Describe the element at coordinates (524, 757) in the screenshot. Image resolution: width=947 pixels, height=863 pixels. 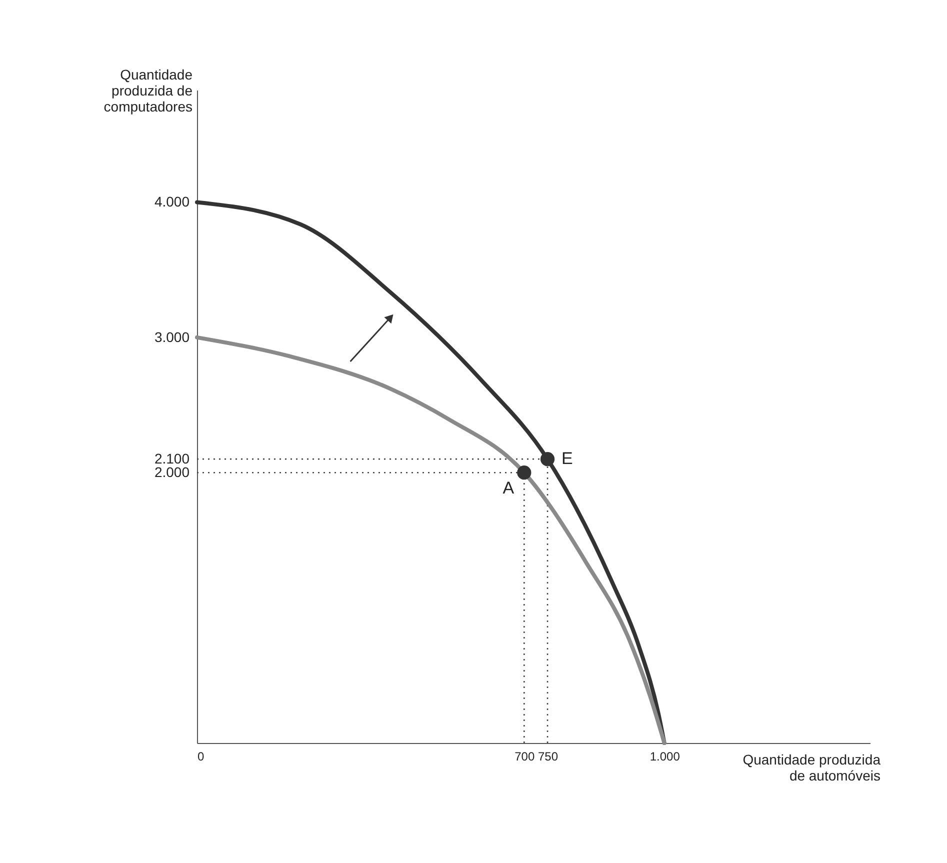
I see `x-tick-label: 700` at that location.